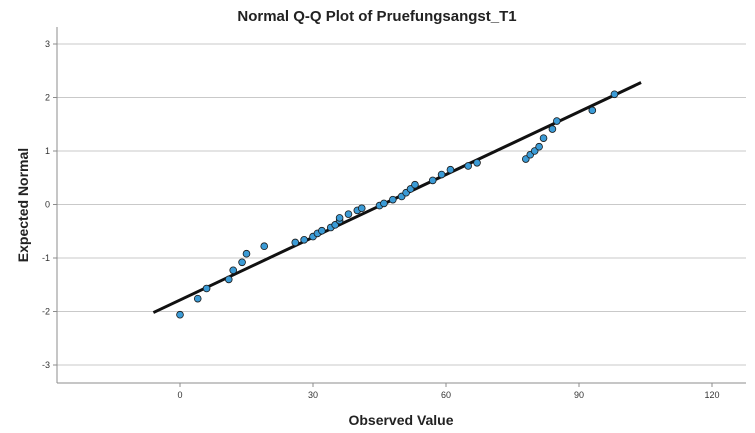  What do you see at coordinates (376, 16) in the screenshot?
I see `chart-title: Normal Q-Q Plot of Pruefungsangst_T1` at bounding box center [376, 16].